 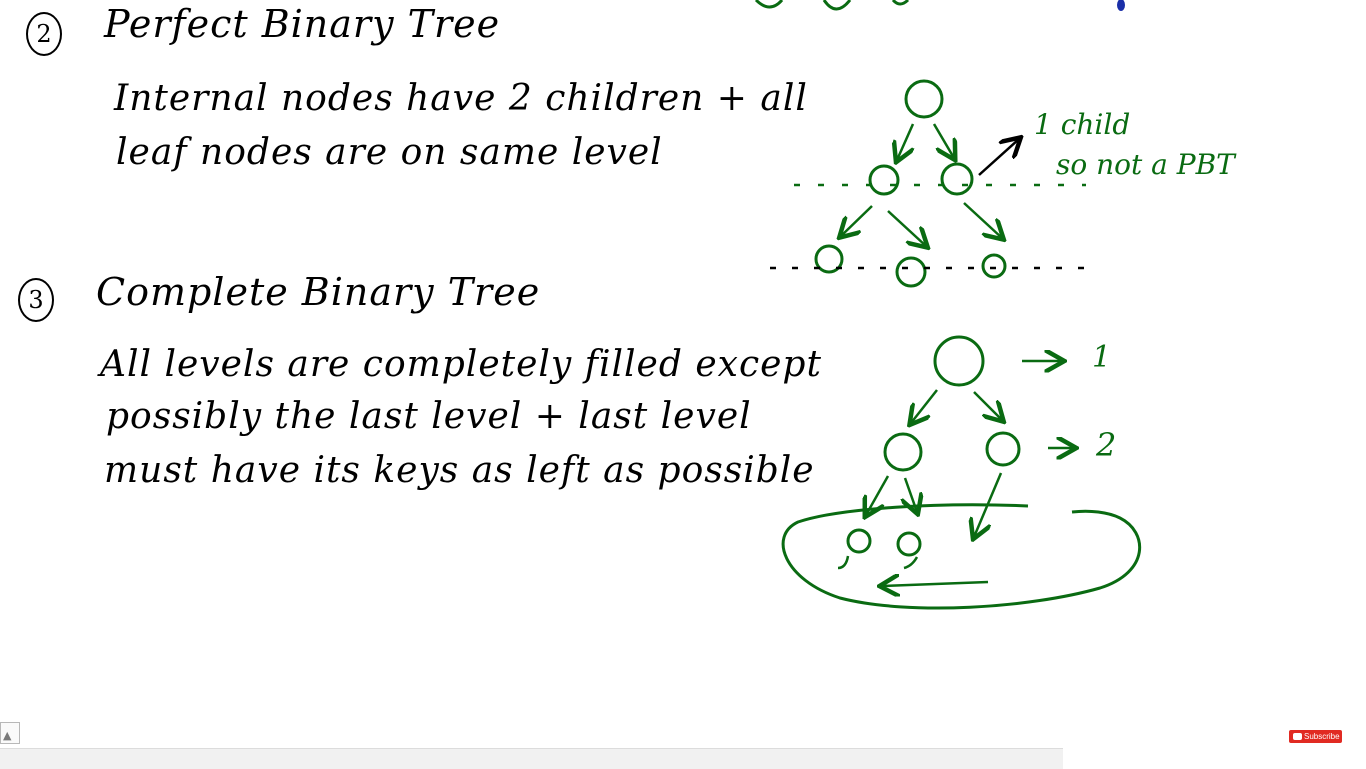 What do you see at coordinates (461, 98) in the screenshot?
I see `perfect-tree-definition-line-1: Internal nodes have 2 children + all` at bounding box center [461, 98].